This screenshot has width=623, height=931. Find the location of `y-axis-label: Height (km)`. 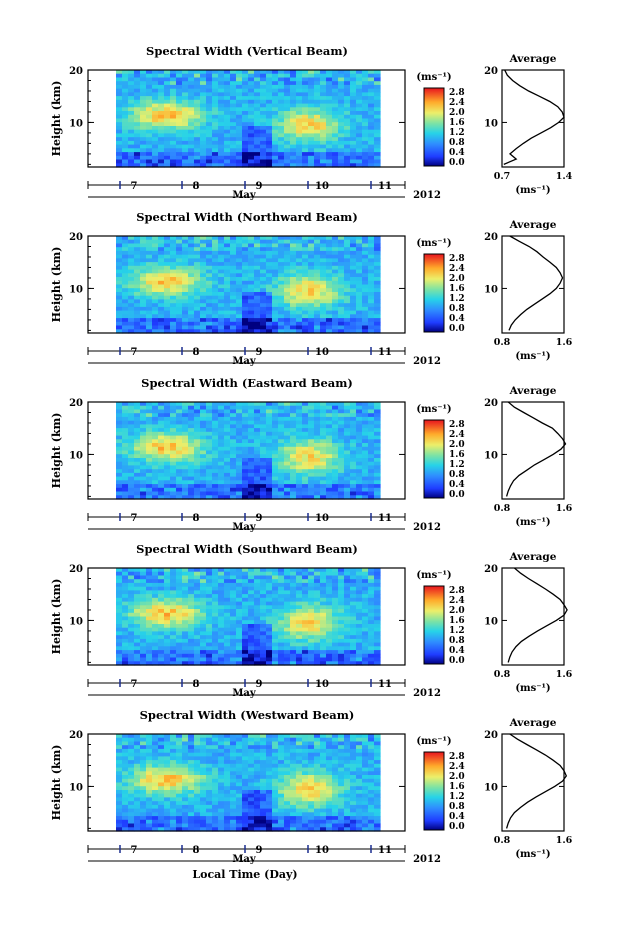

y-axis-label: Height (km) is located at coordinates (56, 617).